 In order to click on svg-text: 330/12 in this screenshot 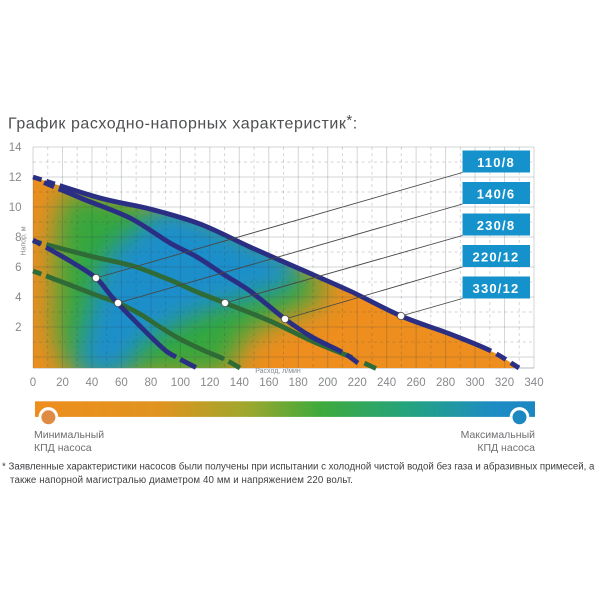, I will do `click(496, 288)`.